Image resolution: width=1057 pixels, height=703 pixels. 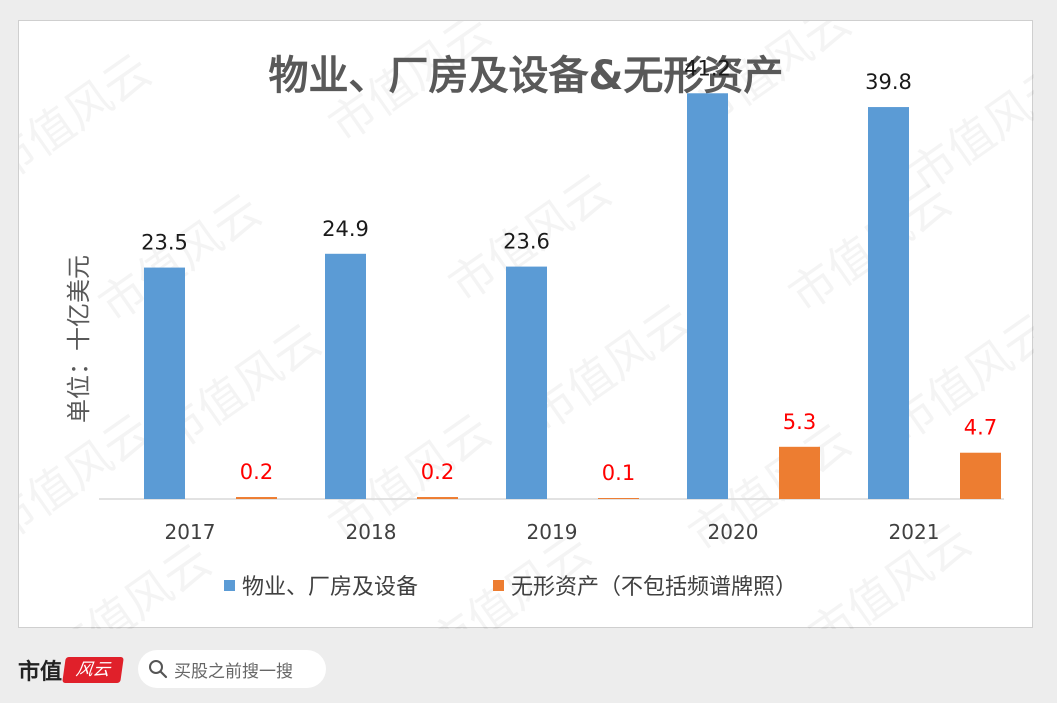 What do you see at coordinates (707, 68) in the screenshot?
I see `data-label-ppe-2020: 41.2` at bounding box center [707, 68].